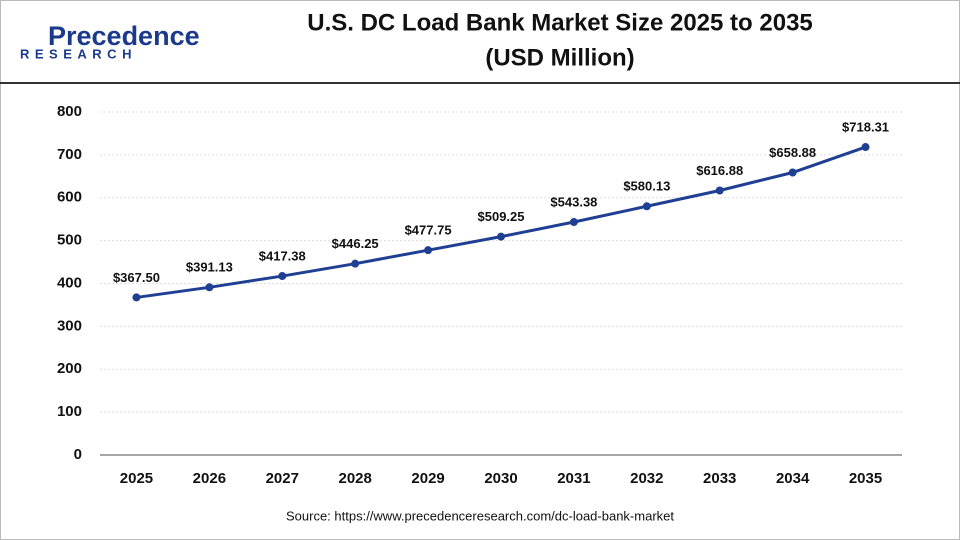 The height and width of the screenshot is (540, 960). I want to click on y-tick-label: 800, so click(69, 111).